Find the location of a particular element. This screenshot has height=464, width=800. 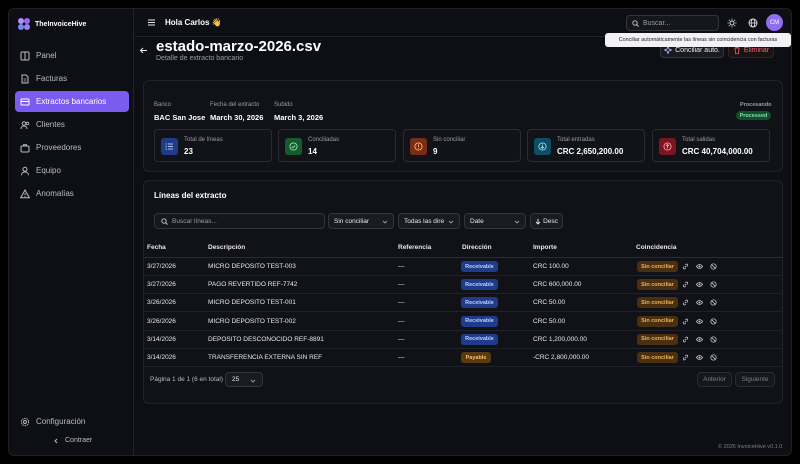

arrow-down-icon is located at coordinates (538, 221).